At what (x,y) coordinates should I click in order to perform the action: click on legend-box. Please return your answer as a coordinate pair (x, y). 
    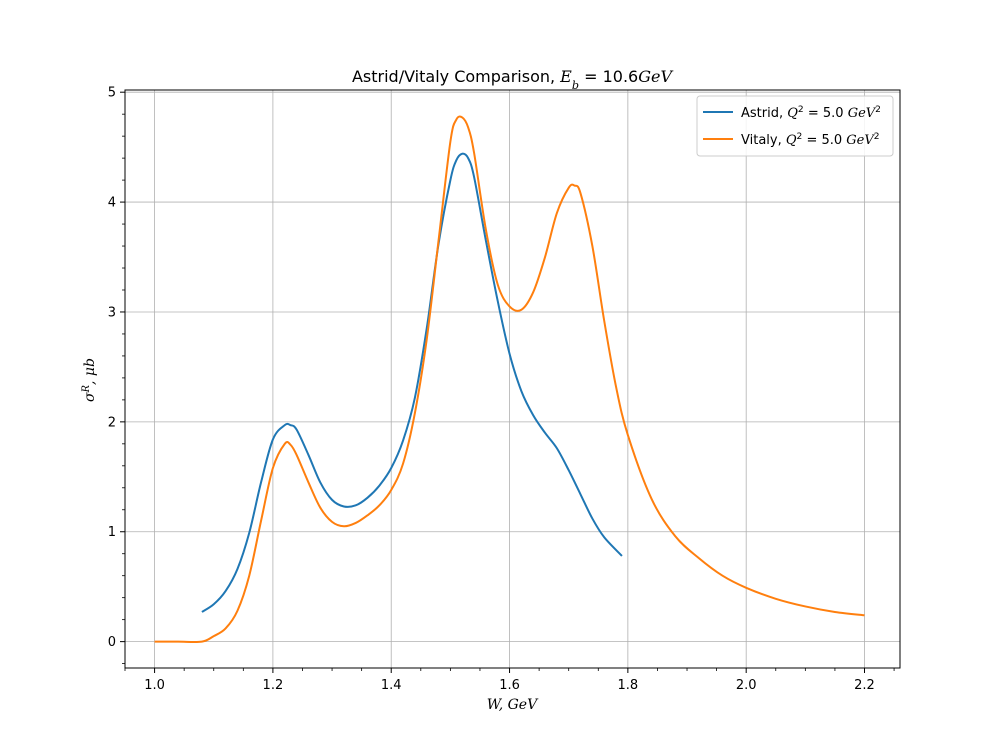
    Looking at the image, I should click on (795, 126).